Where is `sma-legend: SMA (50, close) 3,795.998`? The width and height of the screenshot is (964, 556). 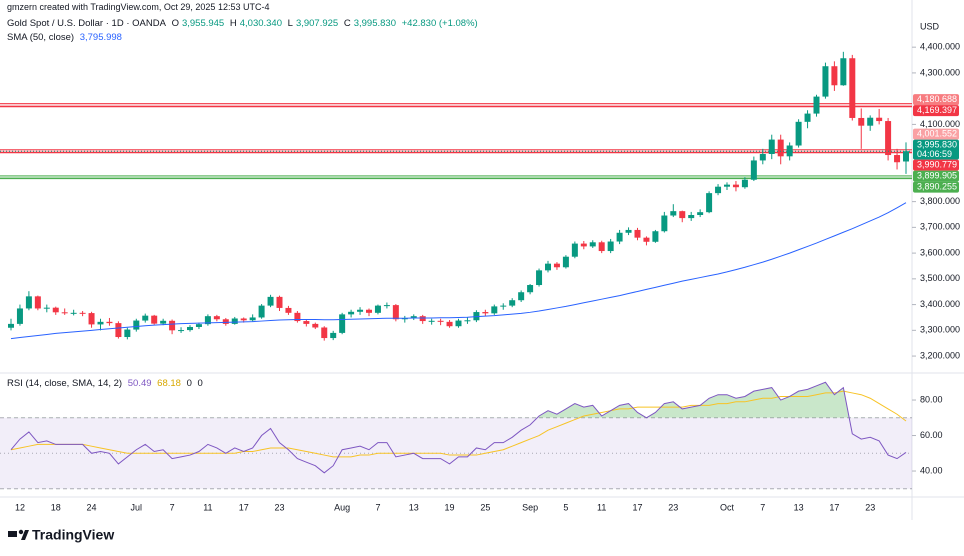
sma-legend: SMA (50, close) 3,795.998 is located at coordinates (66, 37).